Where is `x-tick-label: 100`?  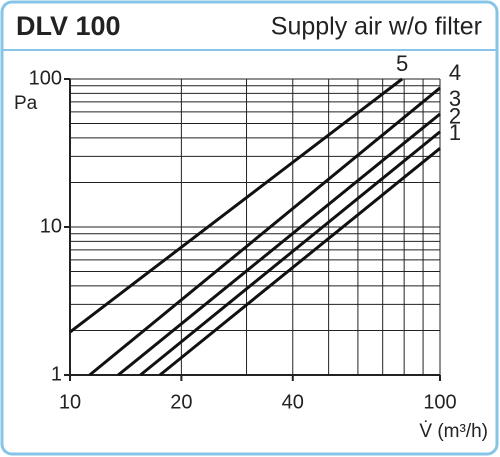 x-tick-label: 100 is located at coordinates (439, 402).